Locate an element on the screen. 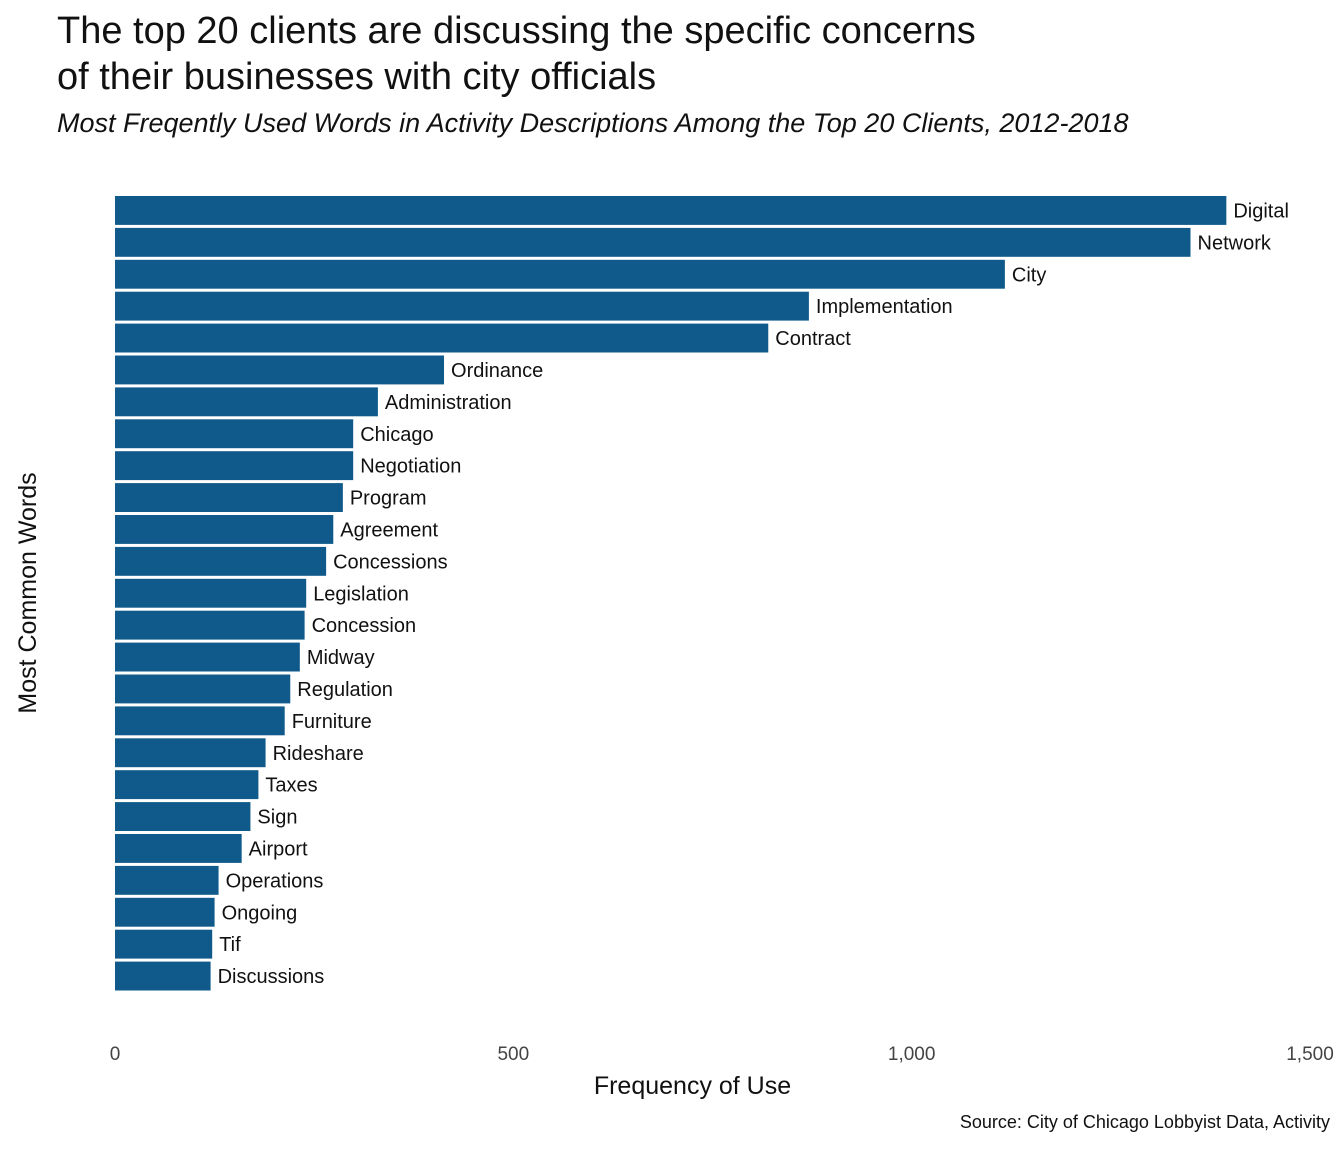 This screenshot has height=1152, width=1344. bar-label: Implementation is located at coordinates (884, 307).